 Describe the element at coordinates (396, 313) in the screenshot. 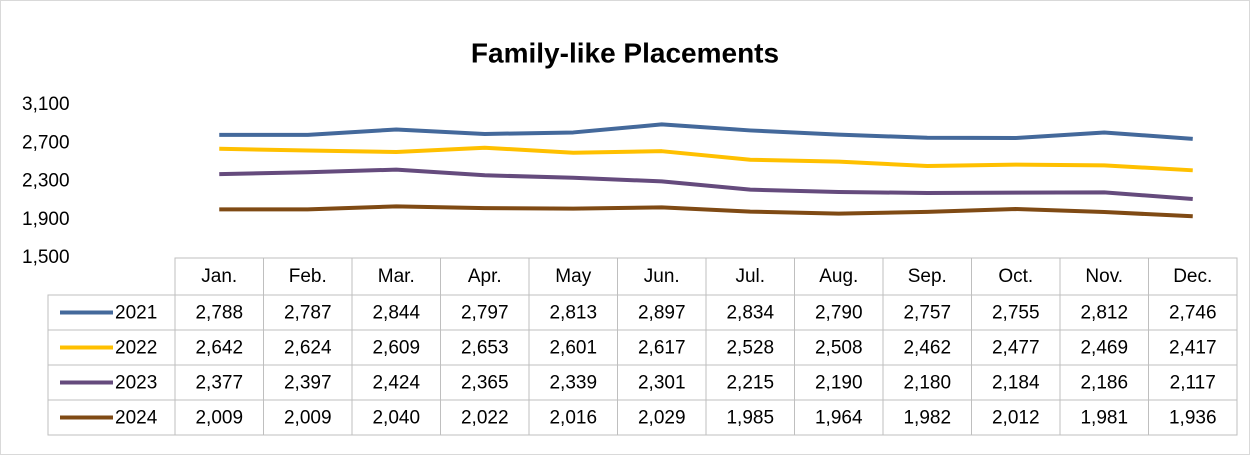

I see `table-value: 2,844` at that location.